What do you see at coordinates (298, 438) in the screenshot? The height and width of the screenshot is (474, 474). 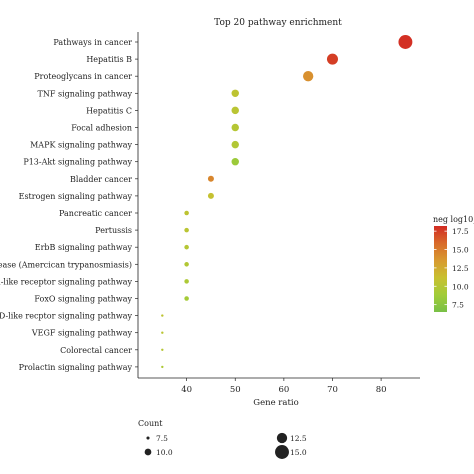 I see `size-legend-label: 12.5` at bounding box center [298, 438].